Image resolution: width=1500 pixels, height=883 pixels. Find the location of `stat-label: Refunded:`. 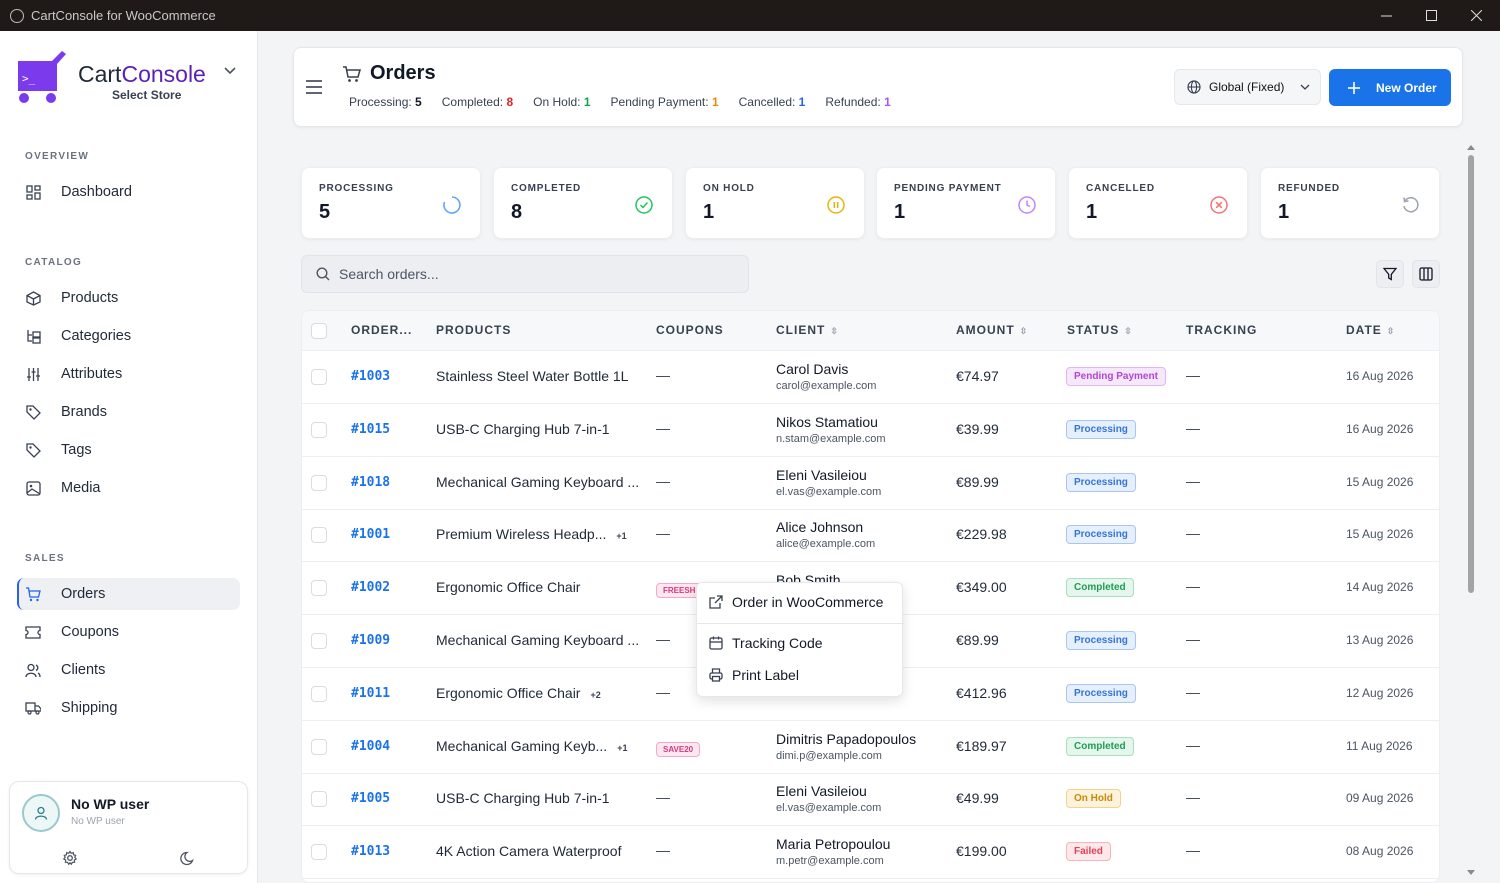

stat-label: Refunded: is located at coordinates (853, 102).